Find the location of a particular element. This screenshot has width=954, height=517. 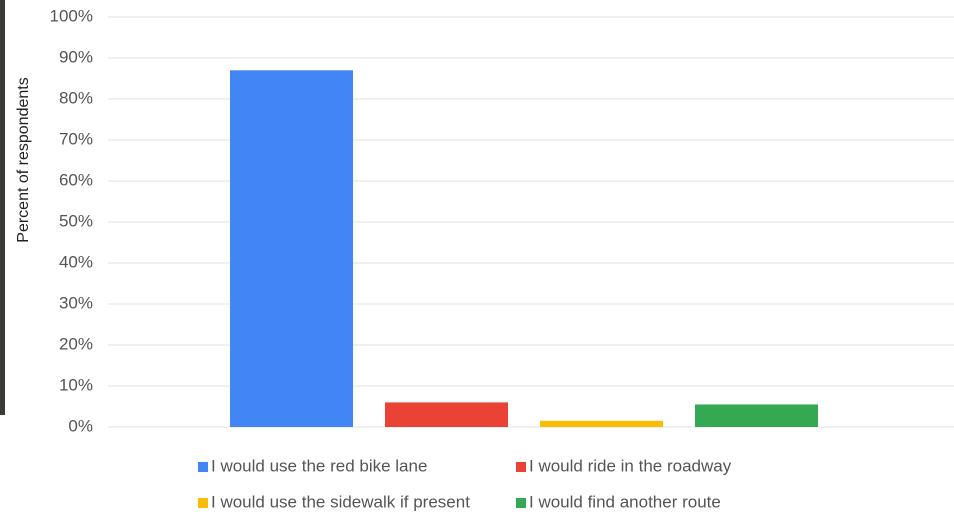

y-tick-label: 80% is located at coordinates (76, 97).